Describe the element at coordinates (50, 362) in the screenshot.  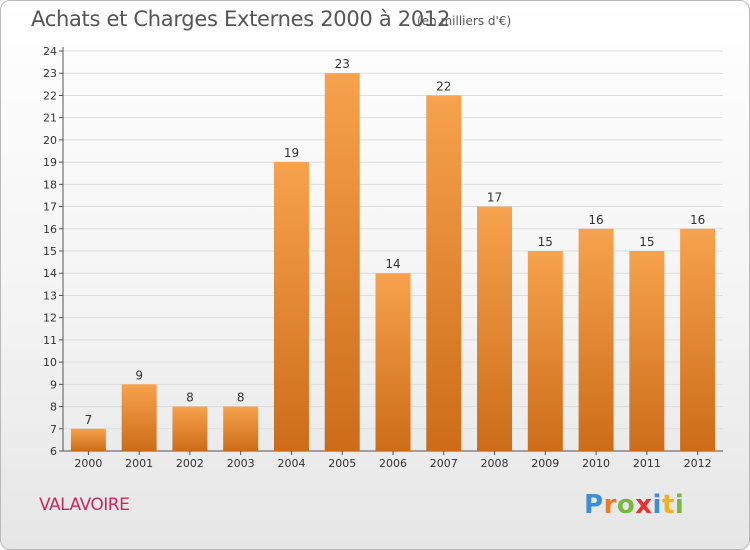
I see `y-tick-label: 10` at that location.